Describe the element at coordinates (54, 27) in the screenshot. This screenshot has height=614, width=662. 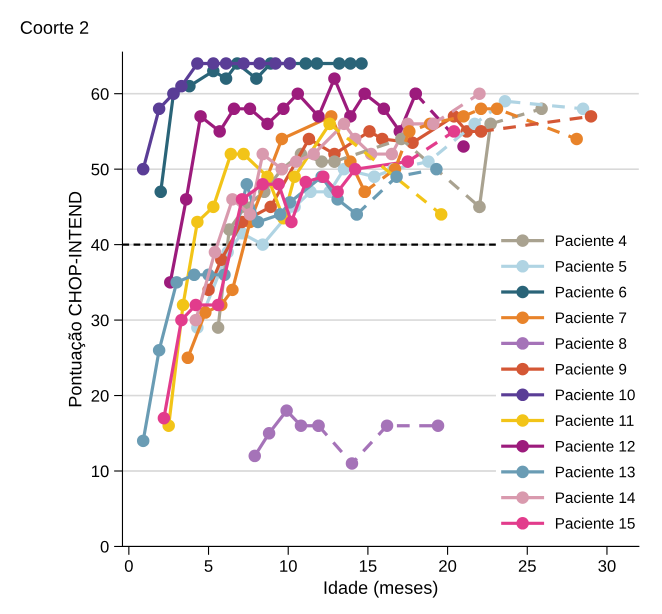
I see `chart-title: Coorte 2` at that location.